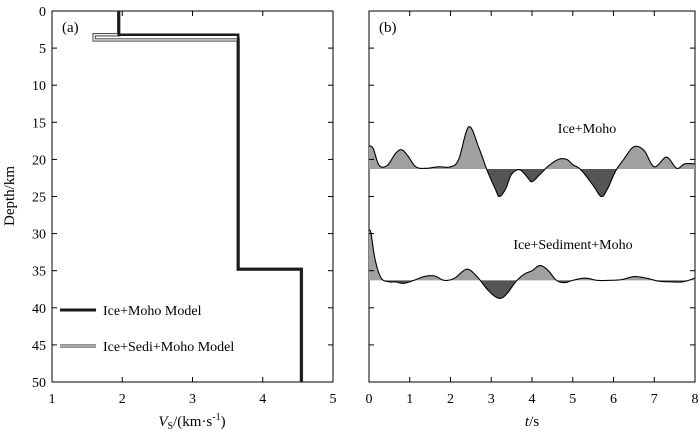 Image resolution: width=700 pixels, height=433 pixels. I want to click on xlabel-unit: /(km·s, so click(192, 422).